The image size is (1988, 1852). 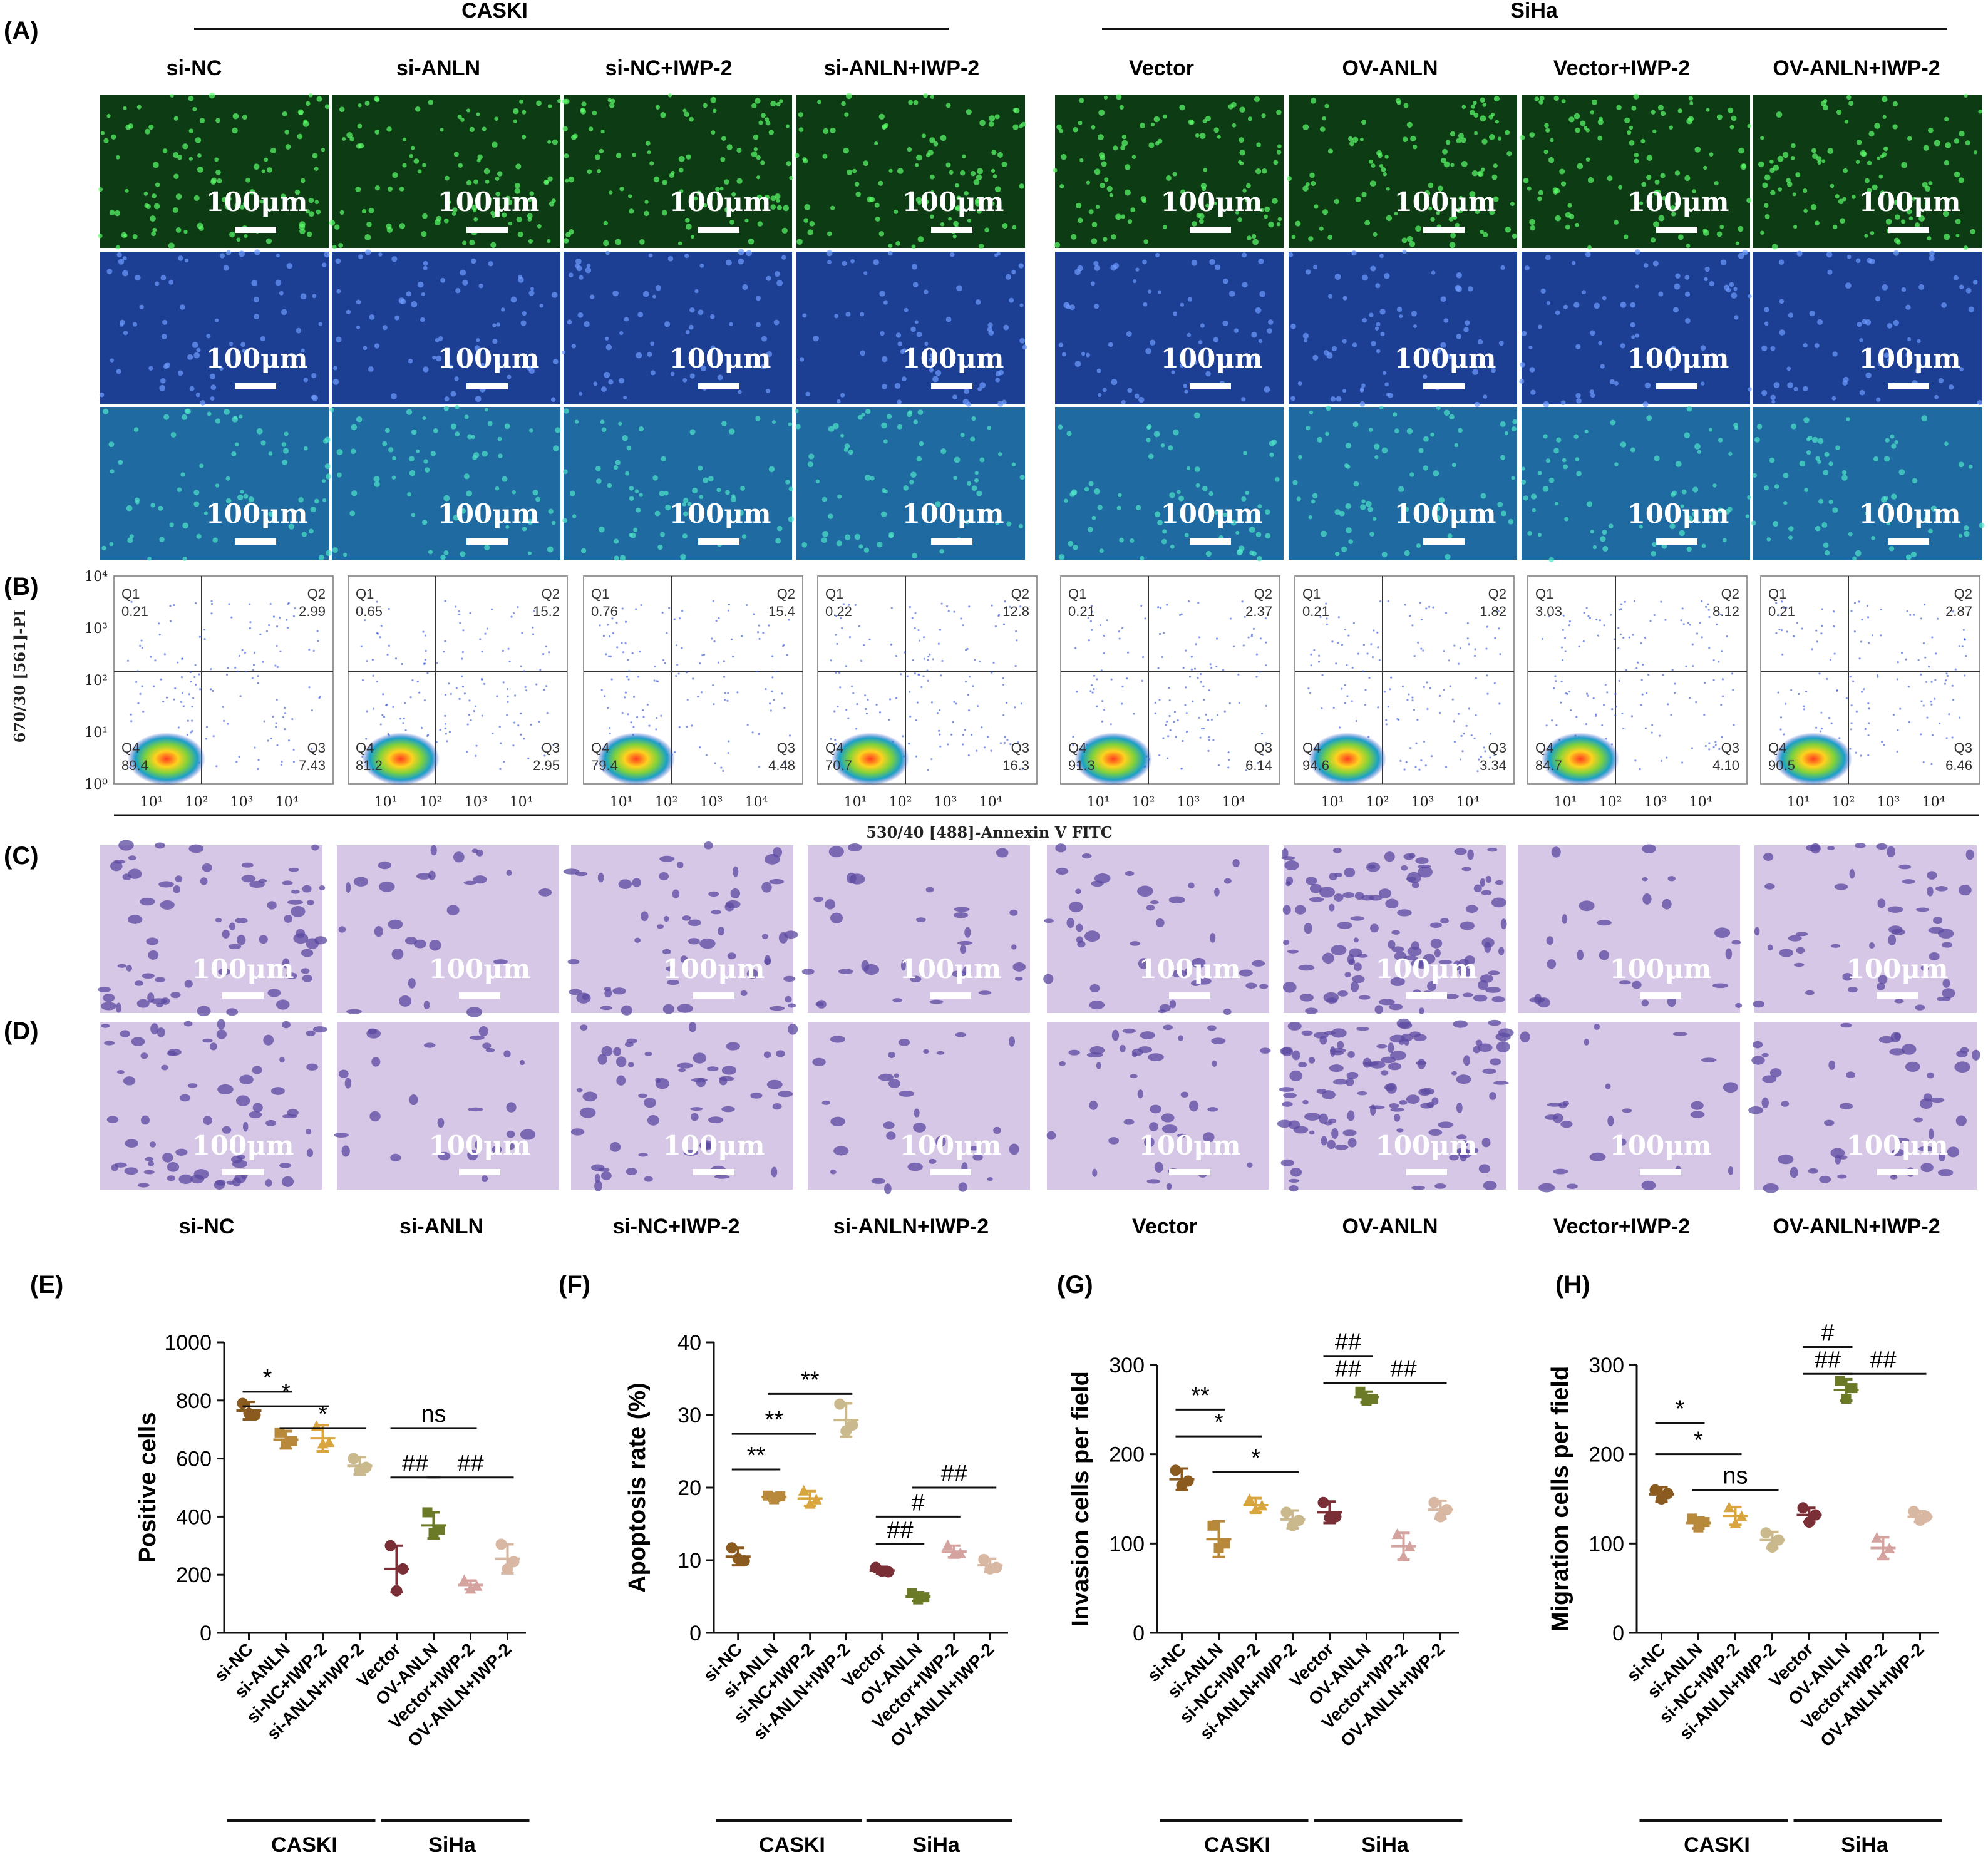 I want to click on scale-bar, so click(x=1677, y=541).